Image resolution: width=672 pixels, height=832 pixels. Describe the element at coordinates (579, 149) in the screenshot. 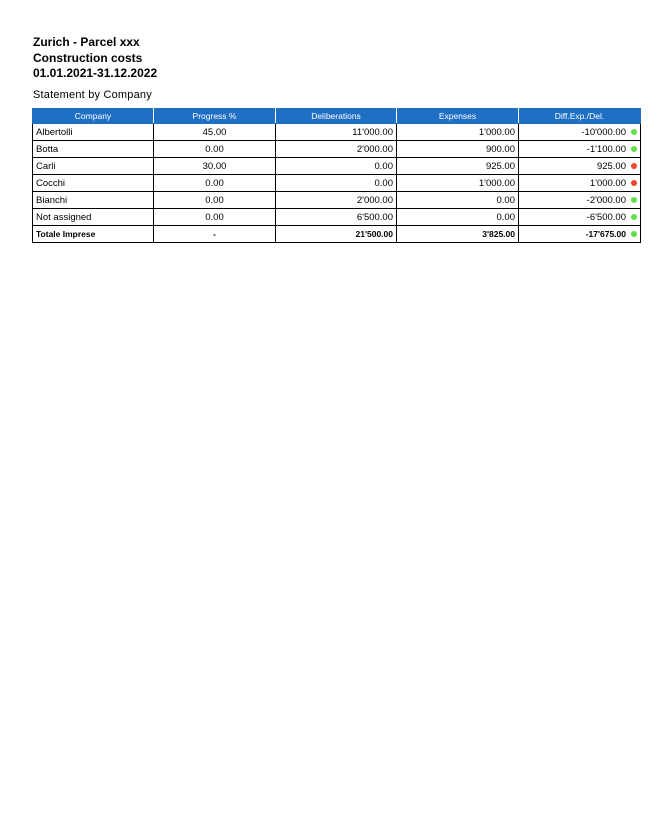

I see `diff-cell: -1'100.00` at that location.